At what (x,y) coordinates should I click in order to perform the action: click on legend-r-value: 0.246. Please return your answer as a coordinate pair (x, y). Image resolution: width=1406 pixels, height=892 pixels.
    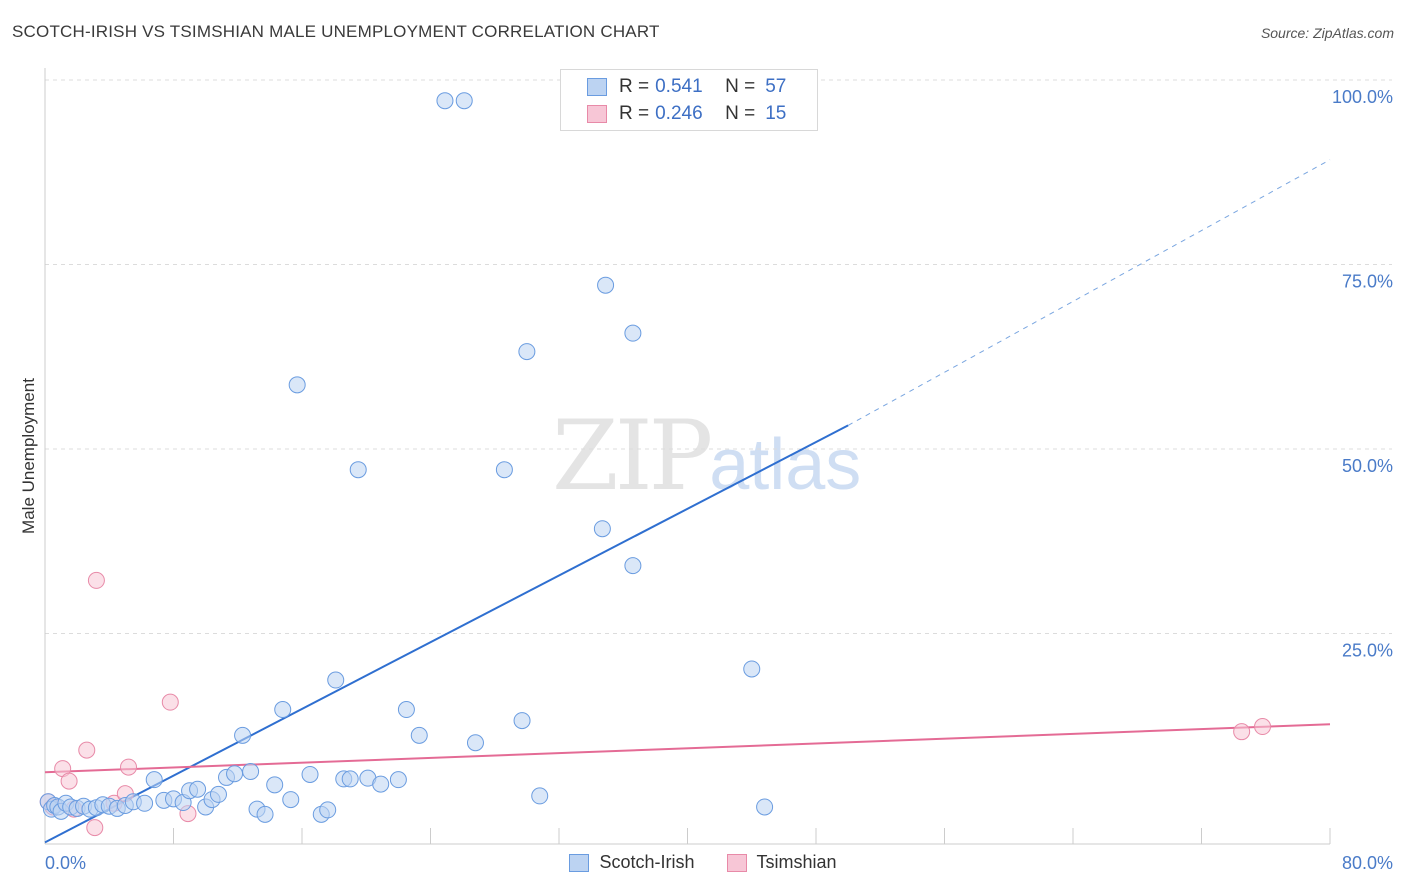
    Looking at the image, I should click on (679, 113).